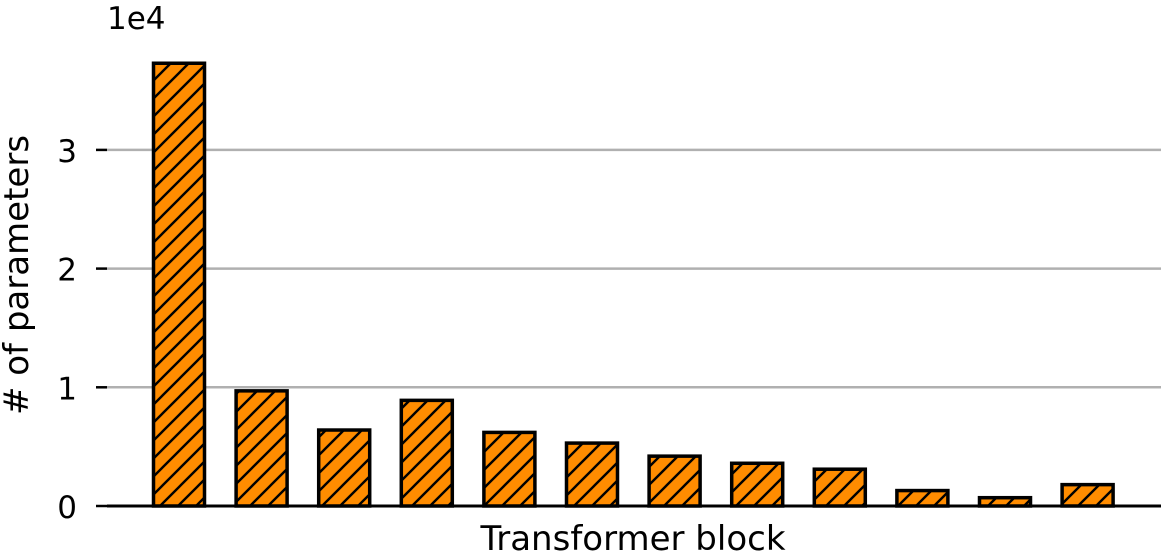 The width and height of the screenshot is (1161, 560). Describe the element at coordinates (632, 539) in the screenshot. I see `x-axis-label: Transformer block` at that location.